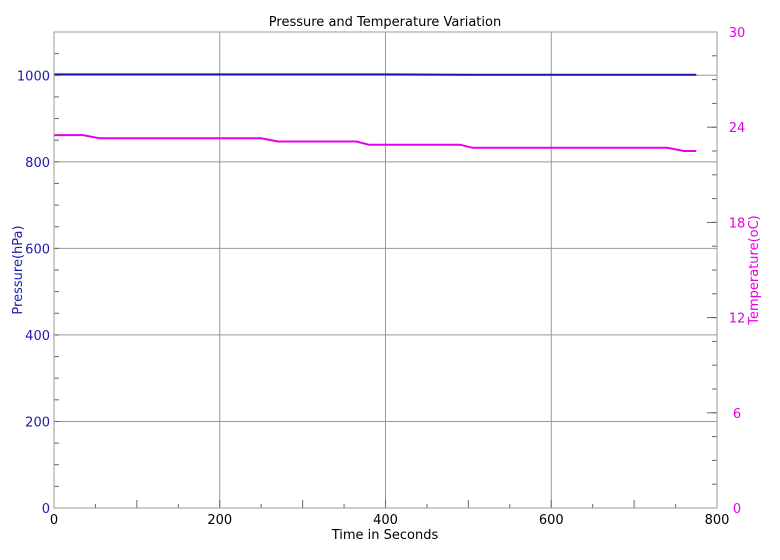 The image size is (780, 560). Describe the element at coordinates (33, 76) in the screenshot. I see `y-left-tick-label: 1000` at that location.